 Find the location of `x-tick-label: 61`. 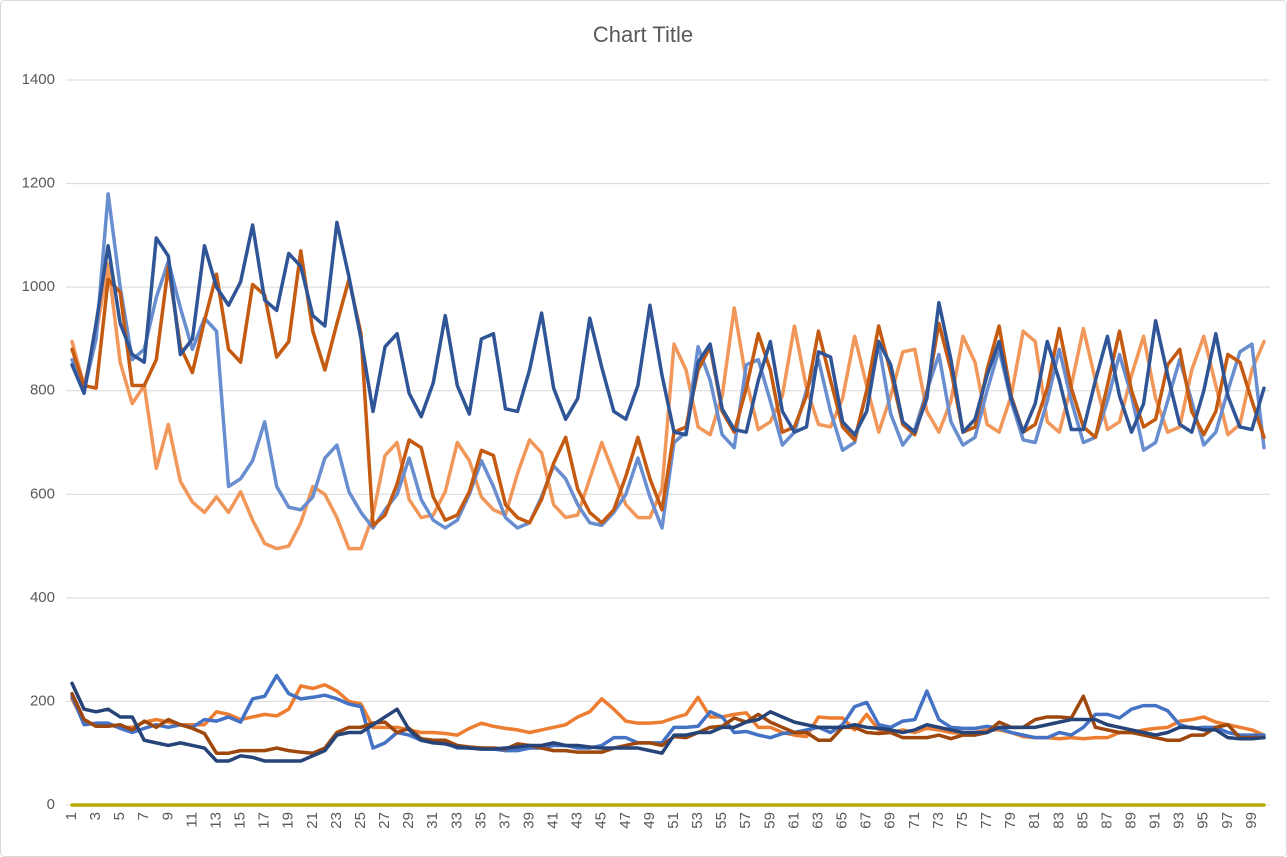

x-tick-label: 61 is located at coordinates (793, 820).